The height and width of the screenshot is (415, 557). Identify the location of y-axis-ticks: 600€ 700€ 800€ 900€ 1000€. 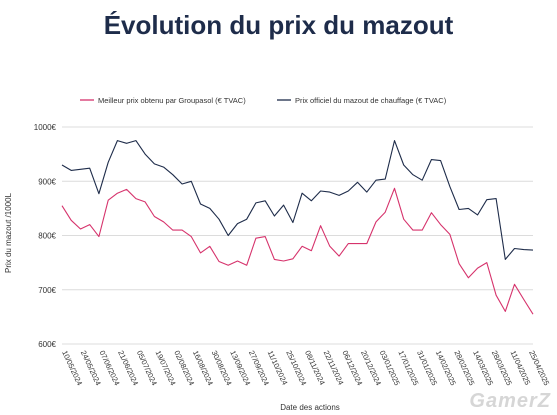
(45, 236).